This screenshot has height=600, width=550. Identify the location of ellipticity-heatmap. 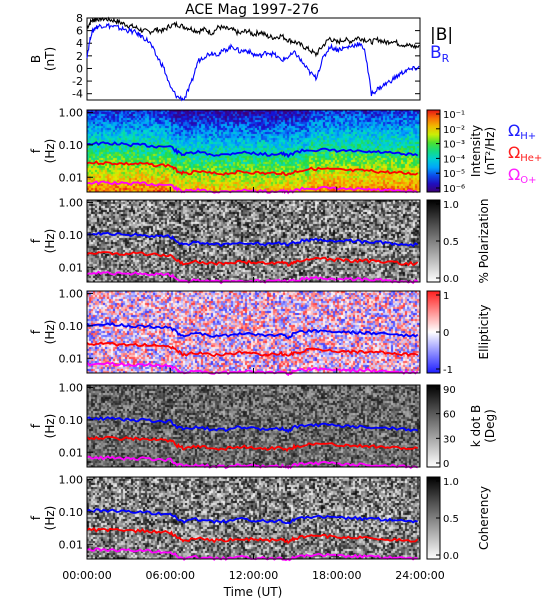
(253, 332).